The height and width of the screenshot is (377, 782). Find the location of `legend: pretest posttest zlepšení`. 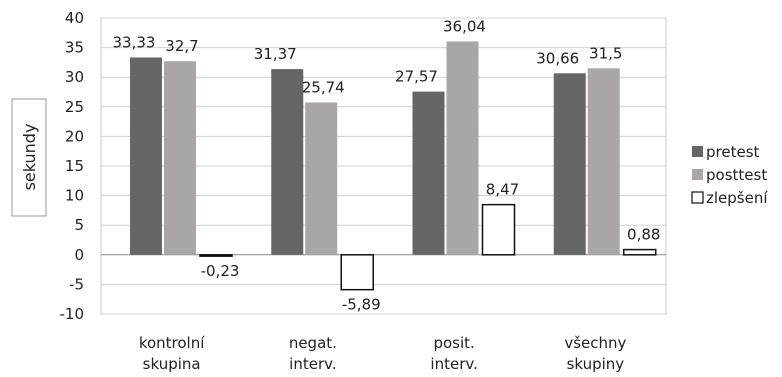

legend: pretest posttest zlepšení is located at coordinates (730, 175).